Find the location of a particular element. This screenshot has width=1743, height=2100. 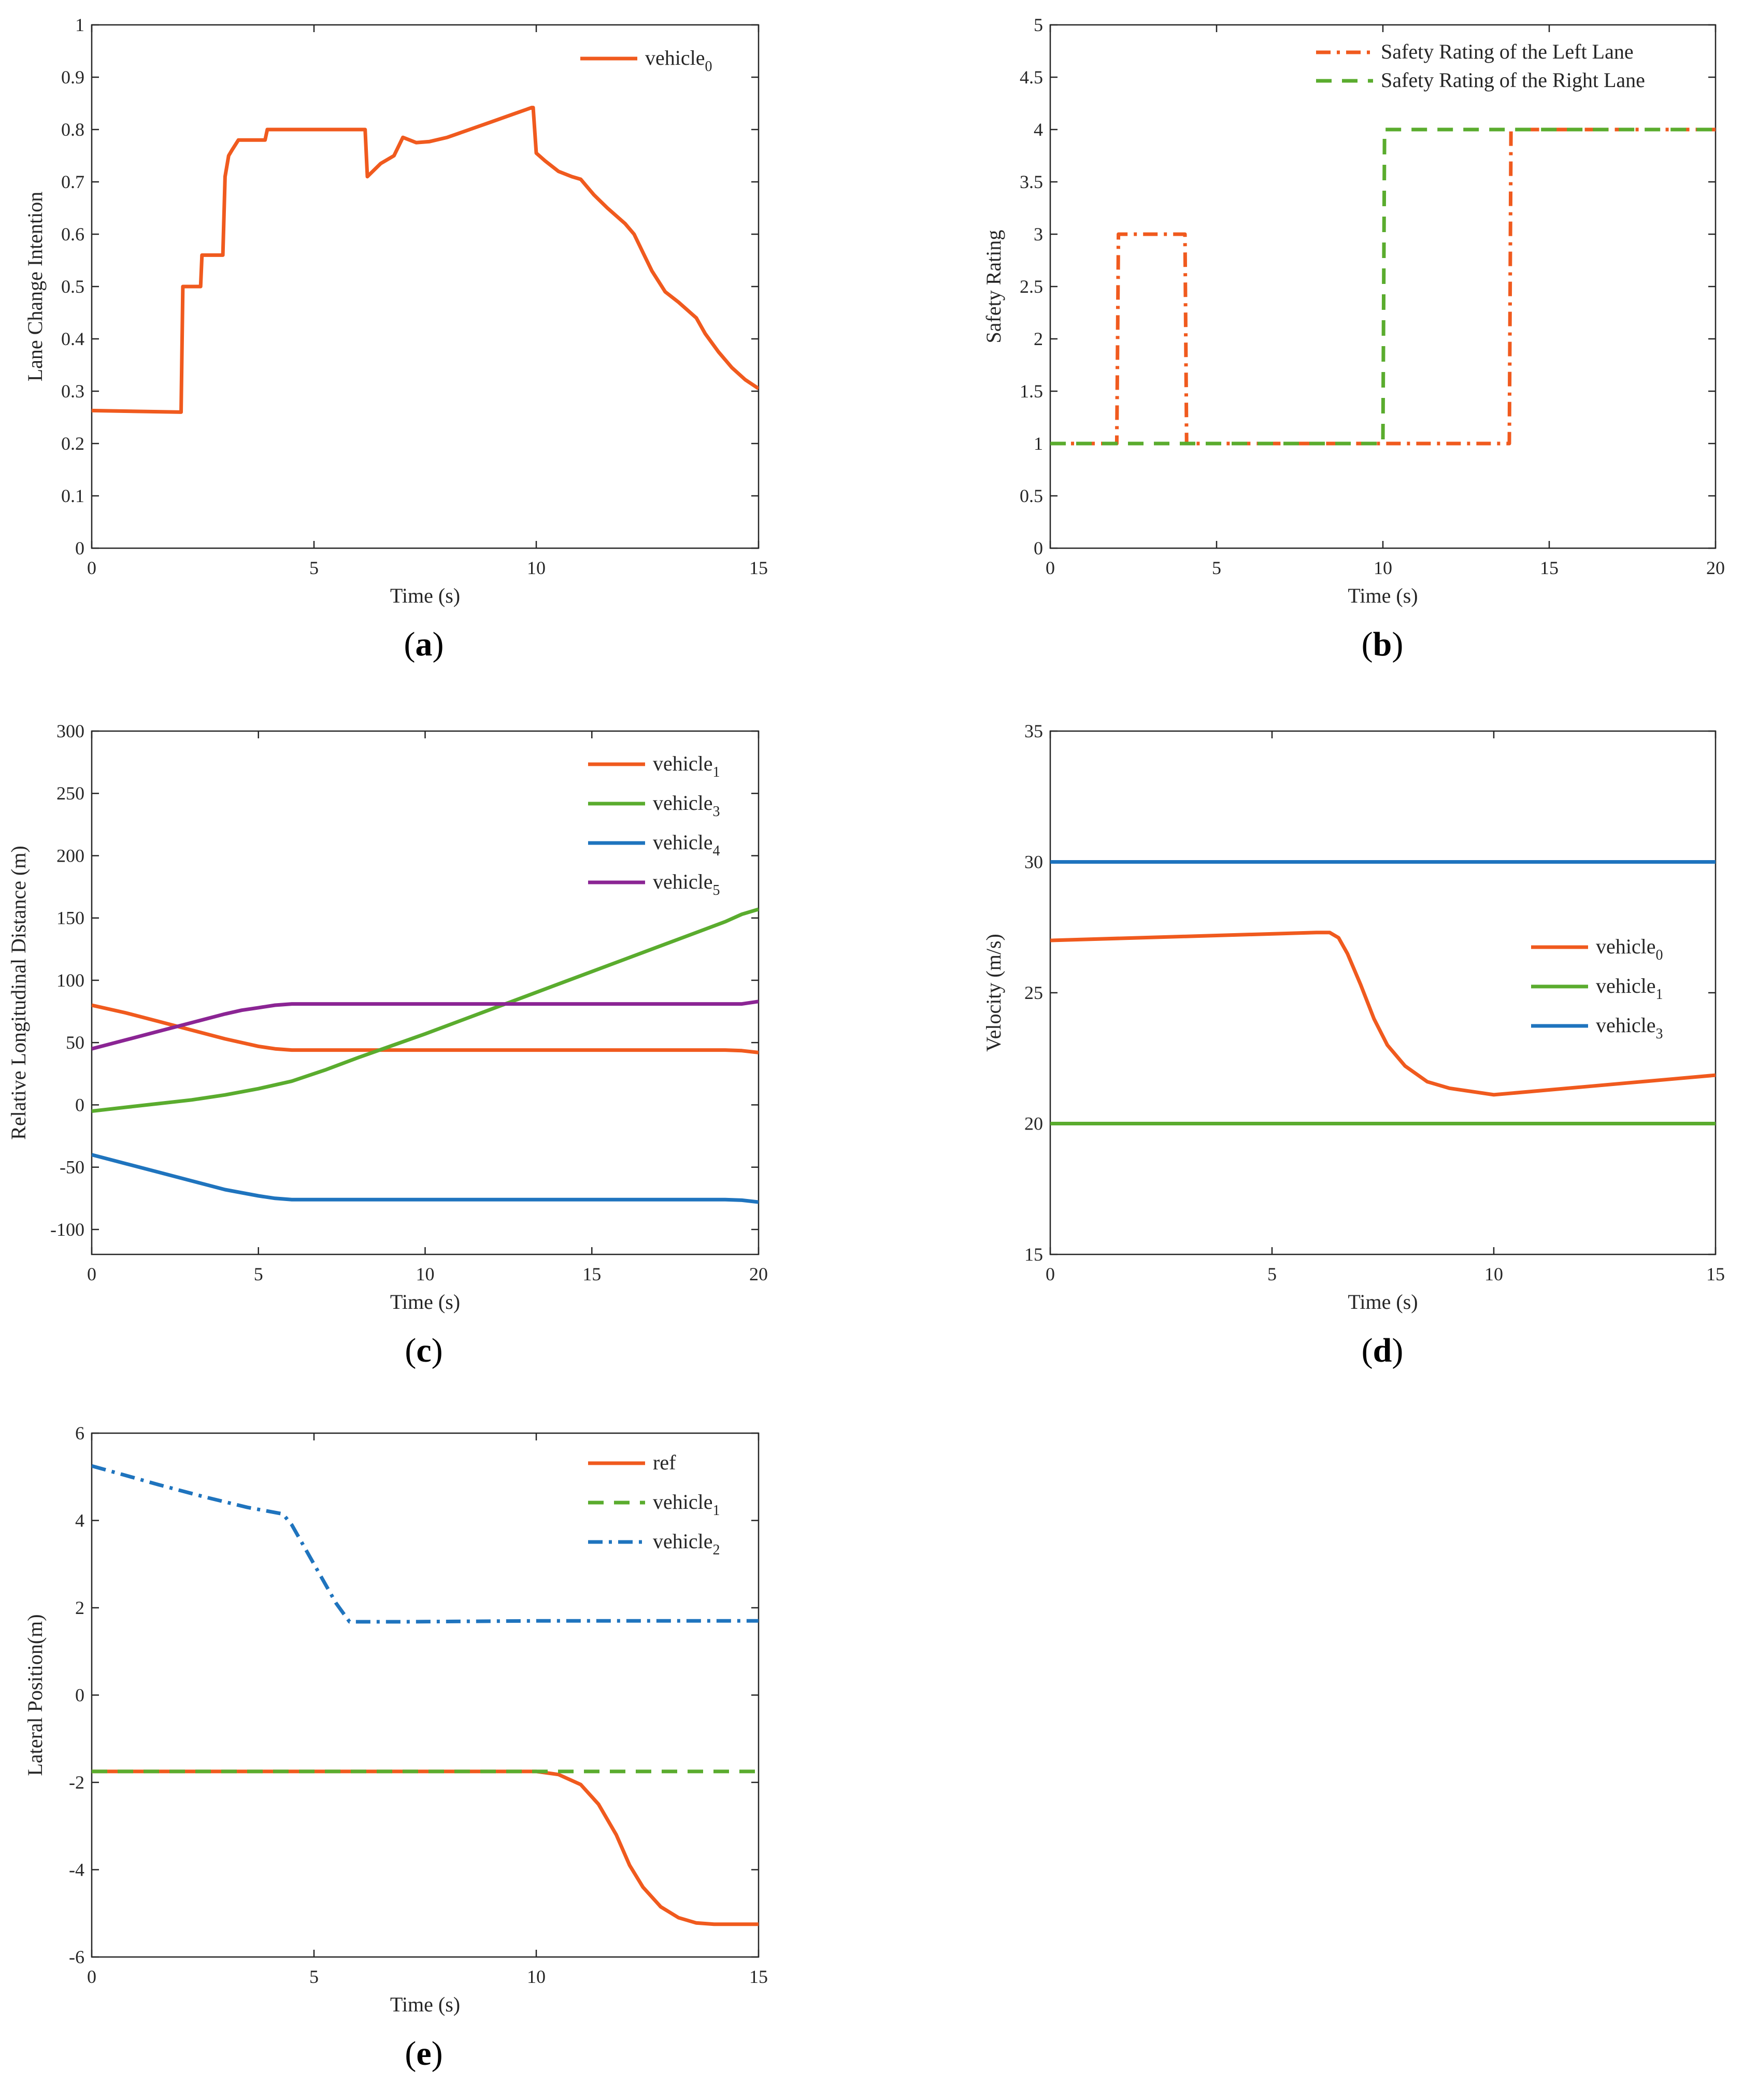

series-line-ref is located at coordinates (425, 1847).